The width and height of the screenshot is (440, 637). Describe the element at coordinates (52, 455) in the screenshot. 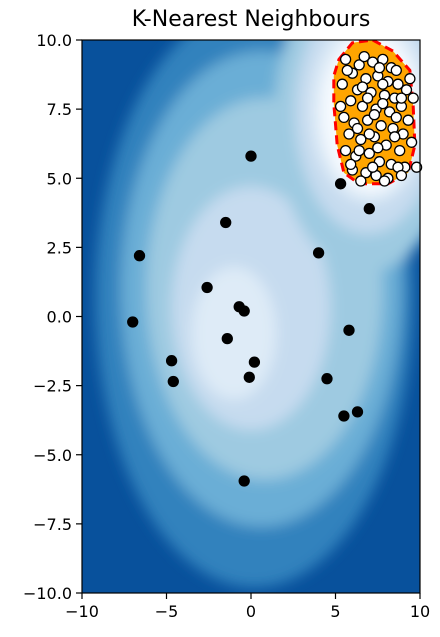

I see `y-tick-label: −5.0` at that location.